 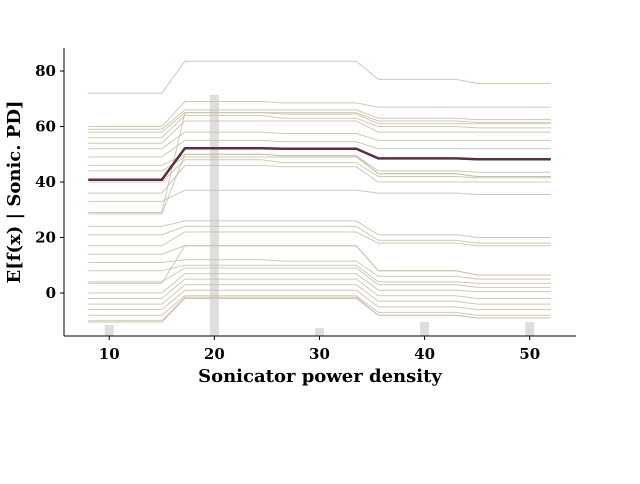 I want to click on x-tick-label: 40, so click(x=424, y=354).